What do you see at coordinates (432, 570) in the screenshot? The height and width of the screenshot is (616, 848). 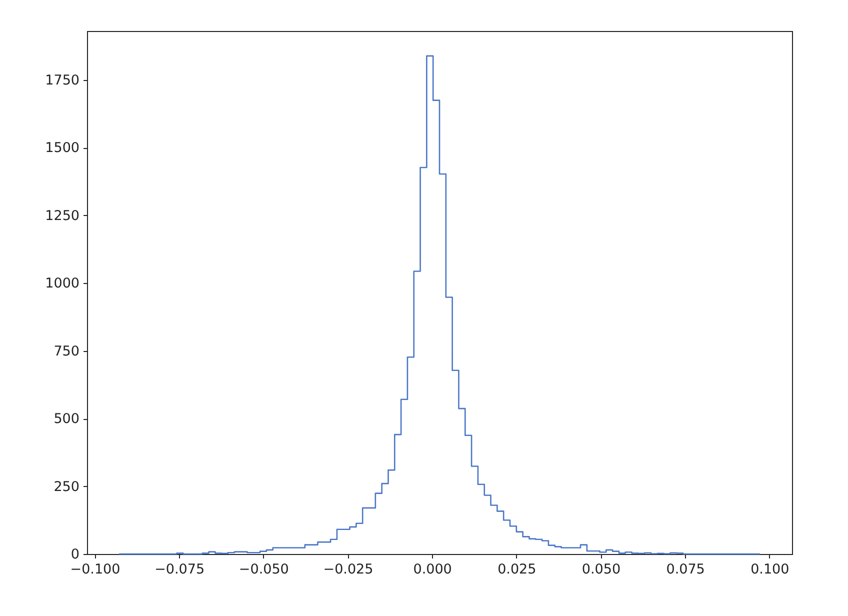 I see `x-tick-label: 0.000` at bounding box center [432, 570].